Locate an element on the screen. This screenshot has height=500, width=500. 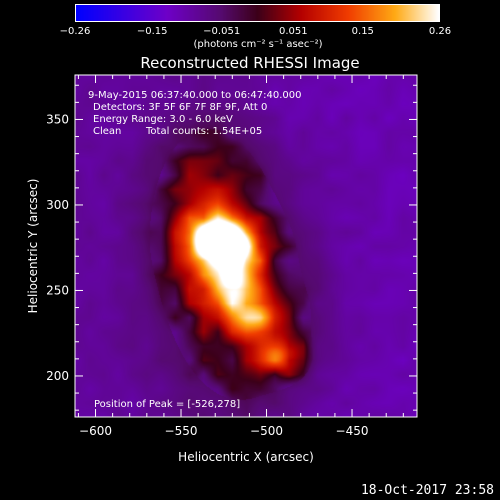
colorbar-tick-label: −0.051 is located at coordinates (222, 31).